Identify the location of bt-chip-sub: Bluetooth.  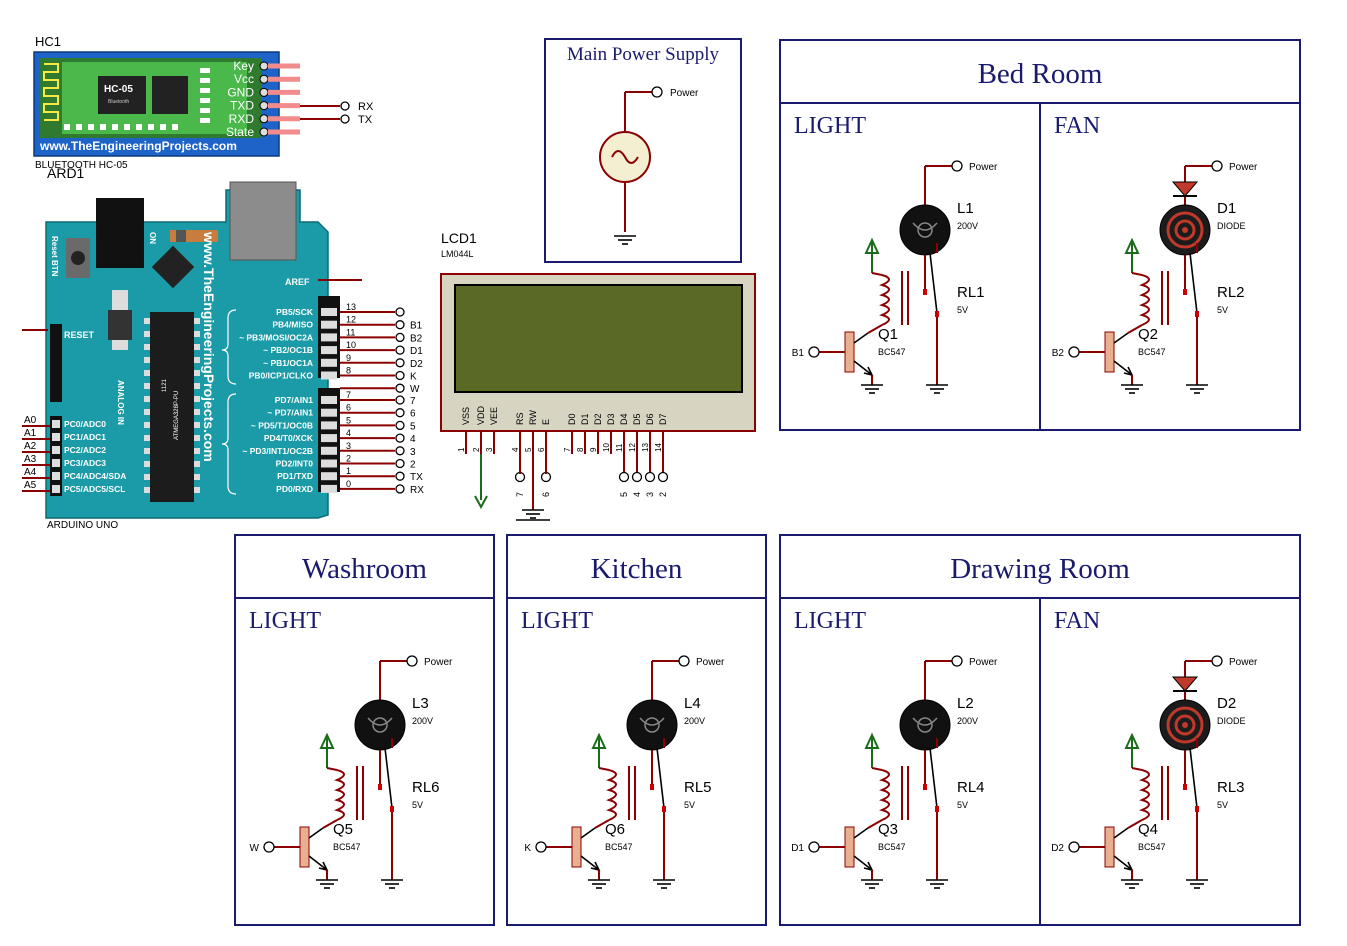
(118, 102).